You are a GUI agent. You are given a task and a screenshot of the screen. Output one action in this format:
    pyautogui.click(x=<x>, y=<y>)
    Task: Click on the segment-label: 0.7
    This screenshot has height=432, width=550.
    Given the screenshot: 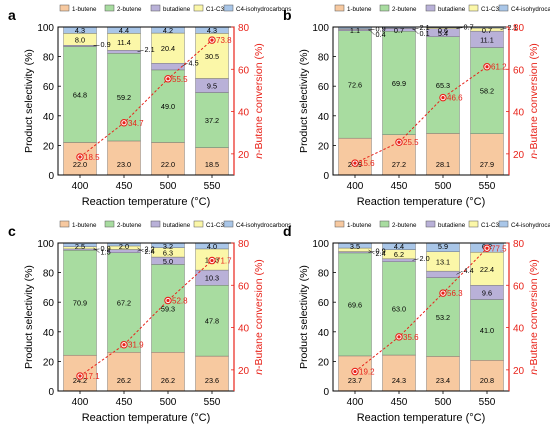 What is the action you would take?
    pyautogui.click(x=399, y=30)
    